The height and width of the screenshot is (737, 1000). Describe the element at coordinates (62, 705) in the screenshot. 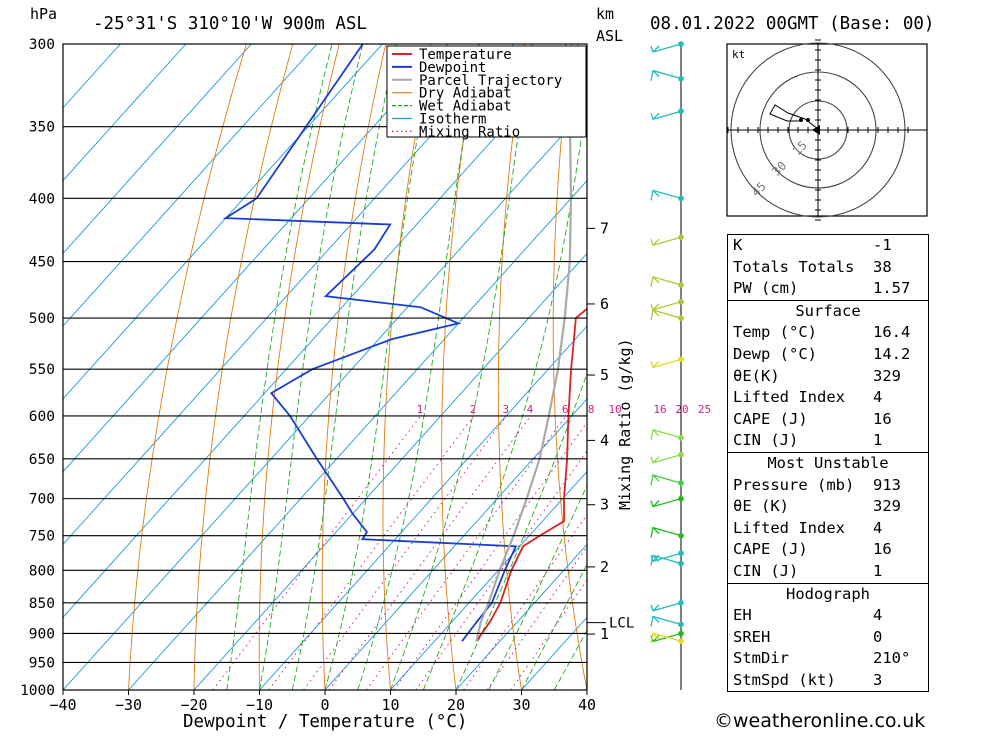

I see `temp-tick-label: −40` at that location.